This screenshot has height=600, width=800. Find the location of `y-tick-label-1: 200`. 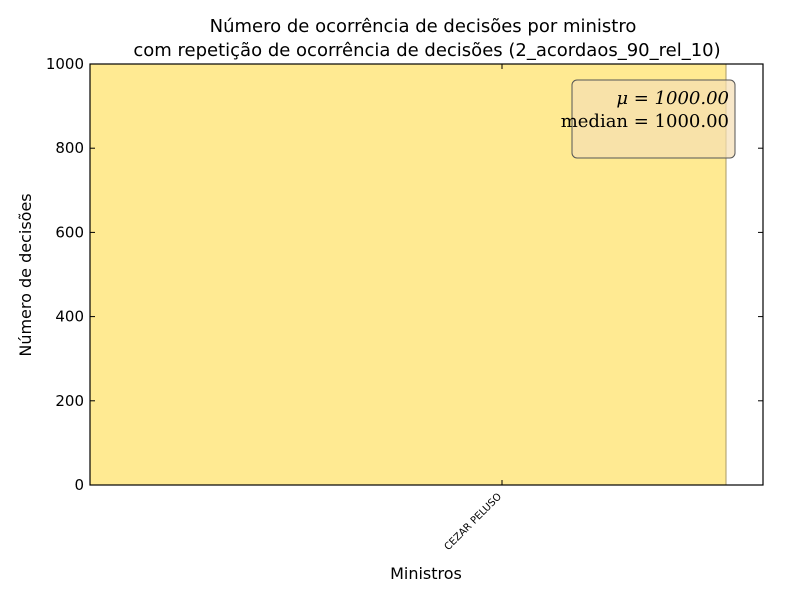

y-tick-label-1: 200 is located at coordinates (69, 401).